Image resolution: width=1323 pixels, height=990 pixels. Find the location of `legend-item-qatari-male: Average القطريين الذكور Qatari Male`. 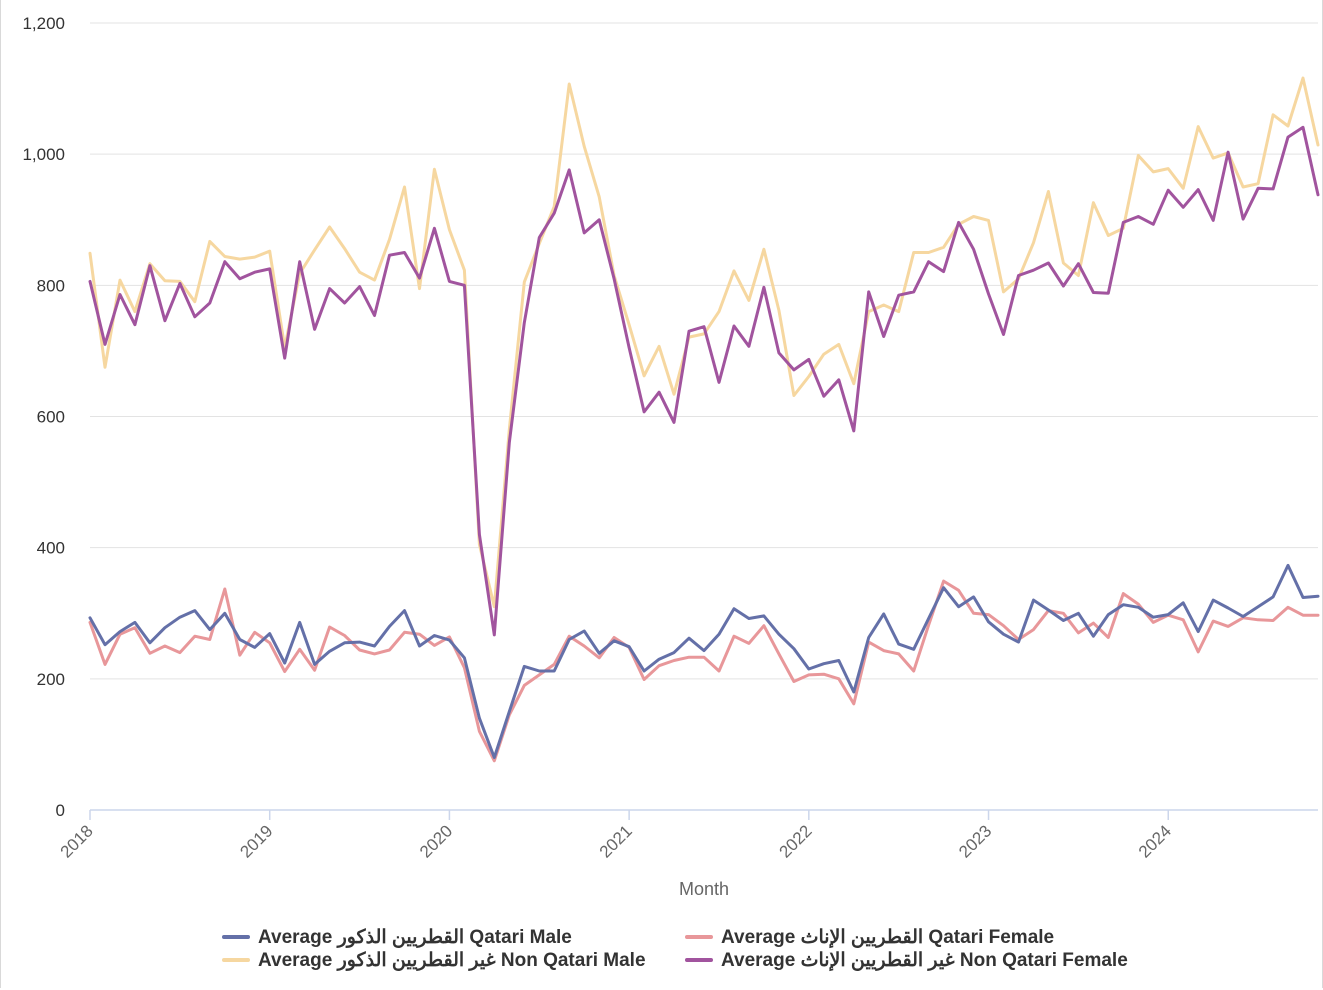

legend-item-qatari-male: Average القطريين الذكور Qatari Male is located at coordinates (397, 937).